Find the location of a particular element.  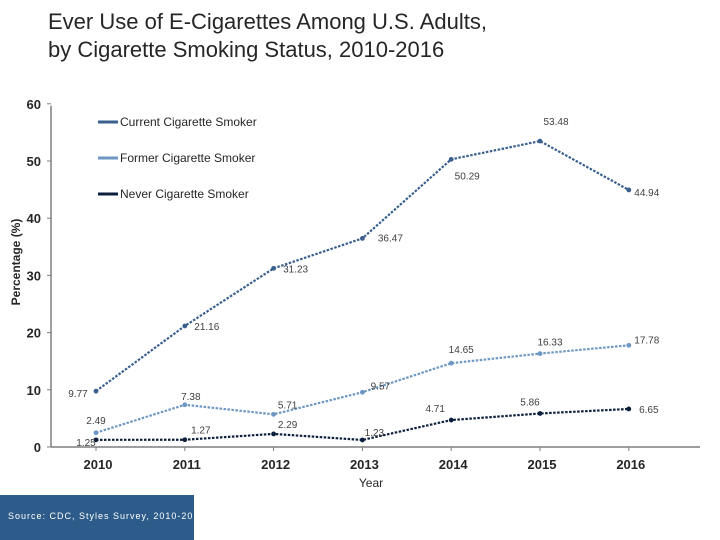

series-line-never-smoker is located at coordinates (362, 424).